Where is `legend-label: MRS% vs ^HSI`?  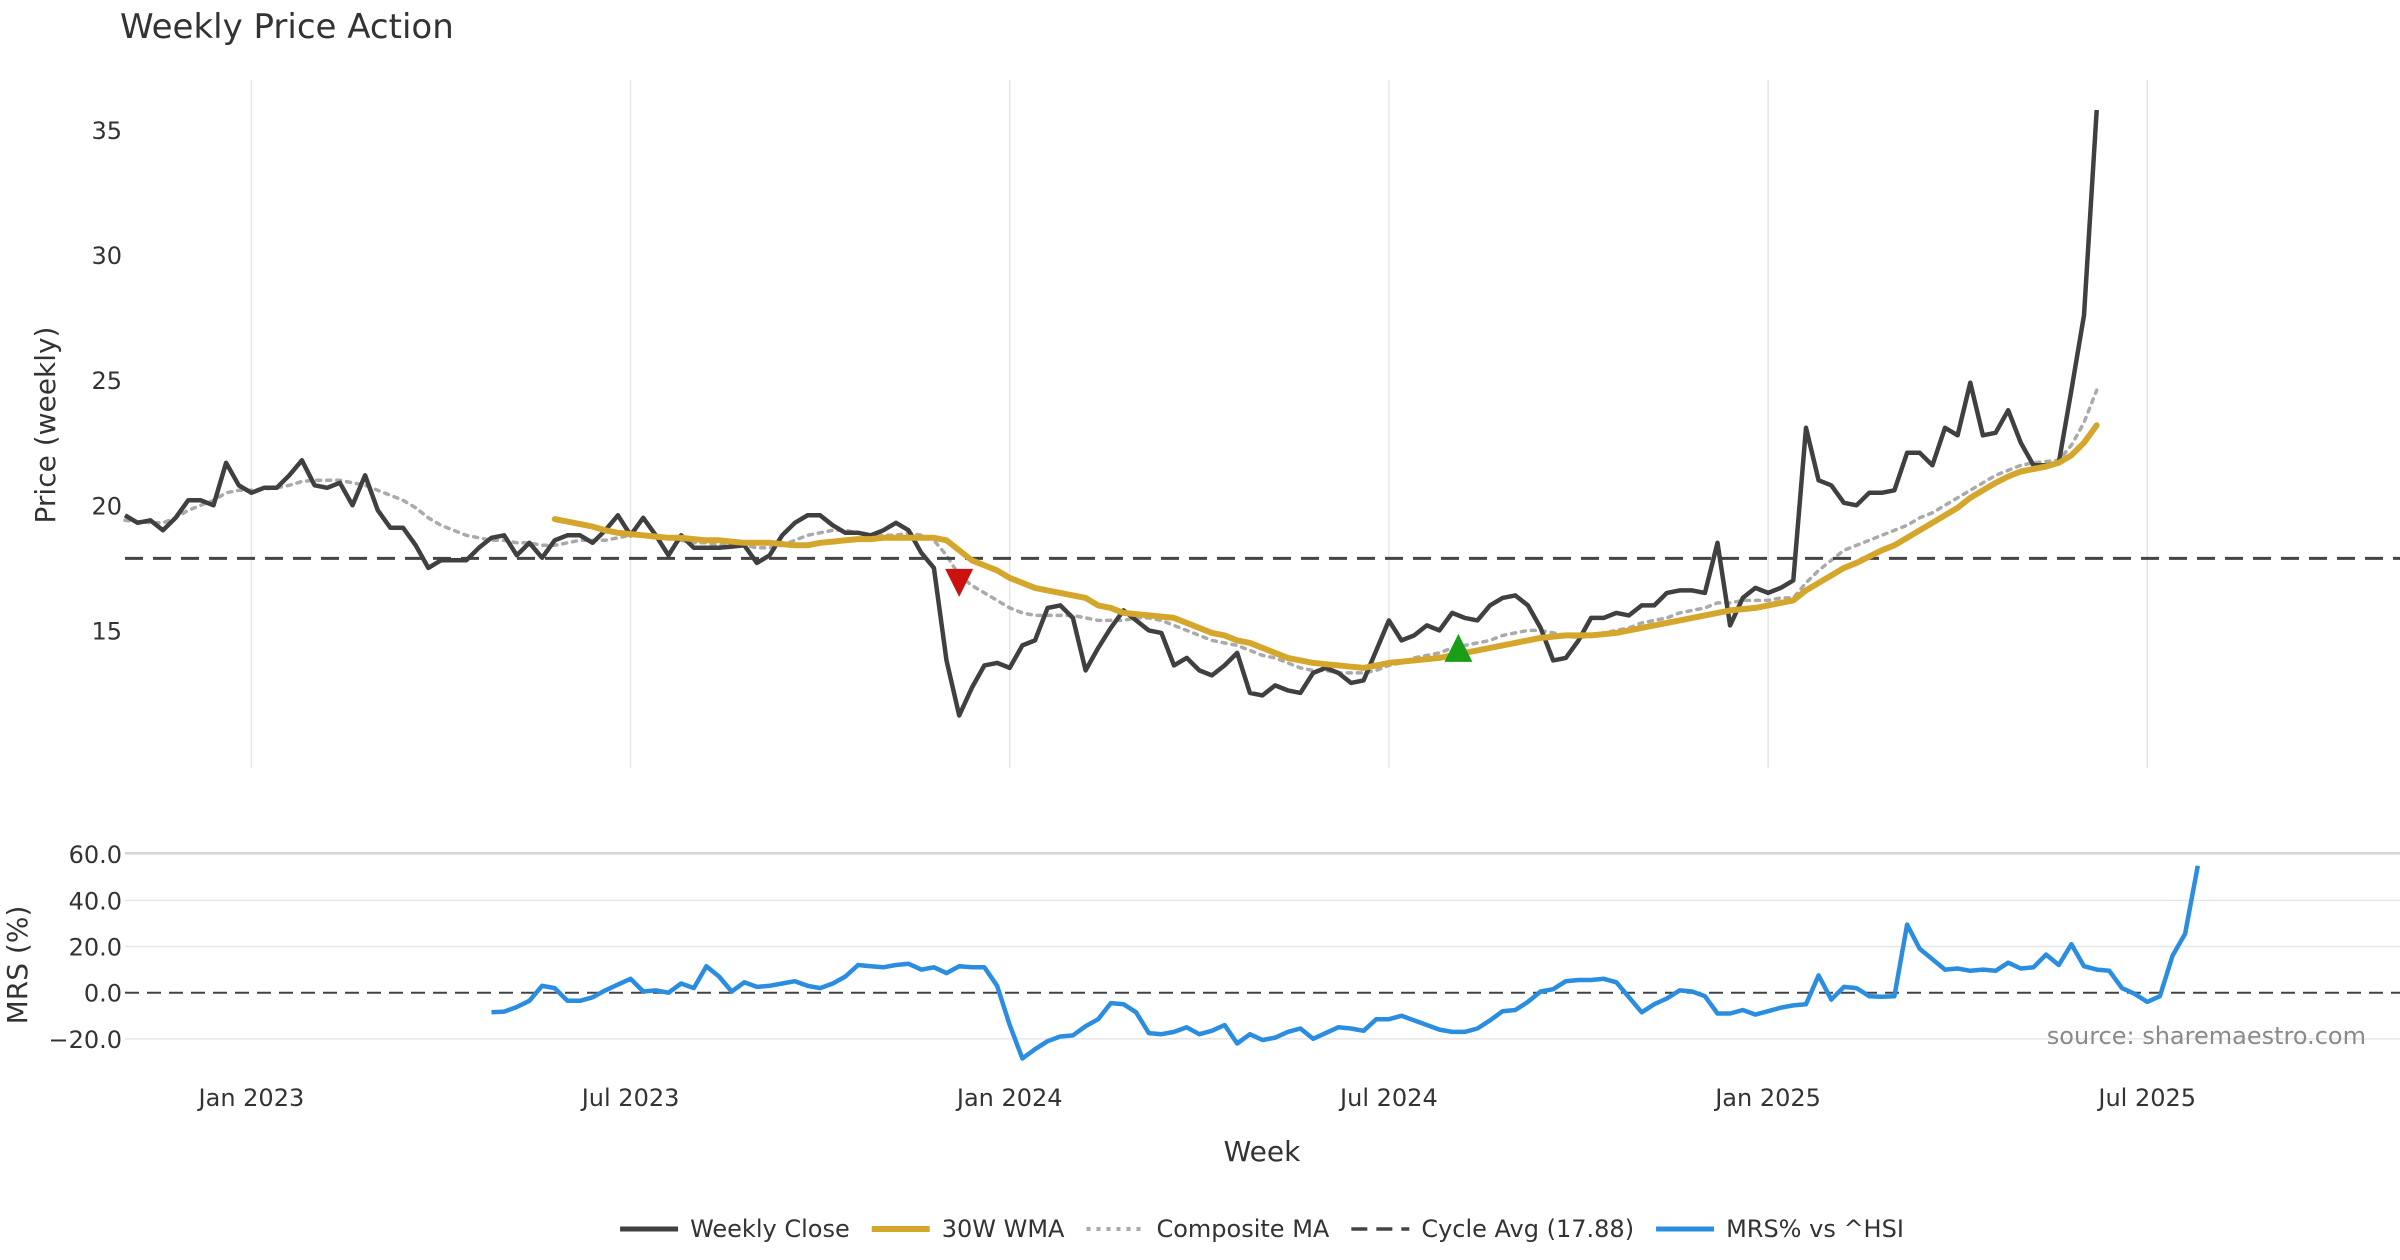 legend-label: MRS% vs ^HSI is located at coordinates (1815, 1229).